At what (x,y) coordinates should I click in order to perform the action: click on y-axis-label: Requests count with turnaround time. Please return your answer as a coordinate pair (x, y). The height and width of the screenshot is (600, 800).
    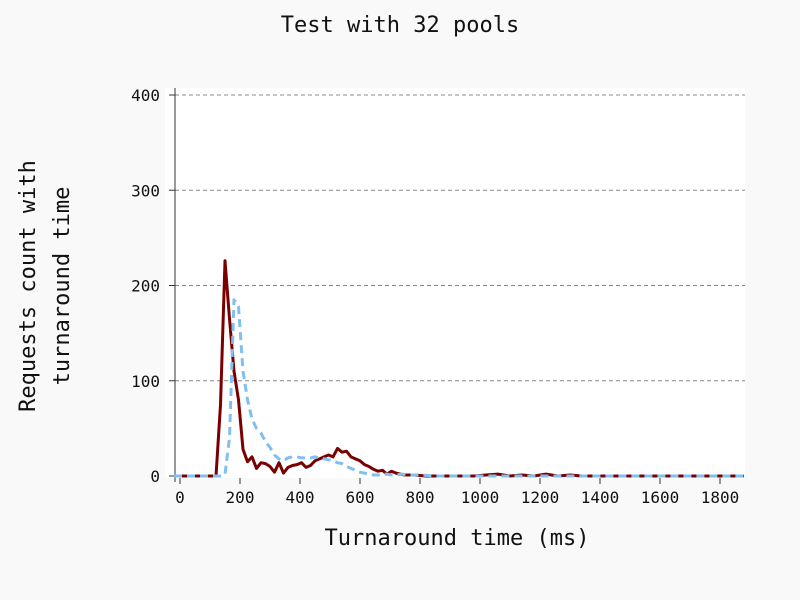
    Looking at the image, I should click on (45, 286).